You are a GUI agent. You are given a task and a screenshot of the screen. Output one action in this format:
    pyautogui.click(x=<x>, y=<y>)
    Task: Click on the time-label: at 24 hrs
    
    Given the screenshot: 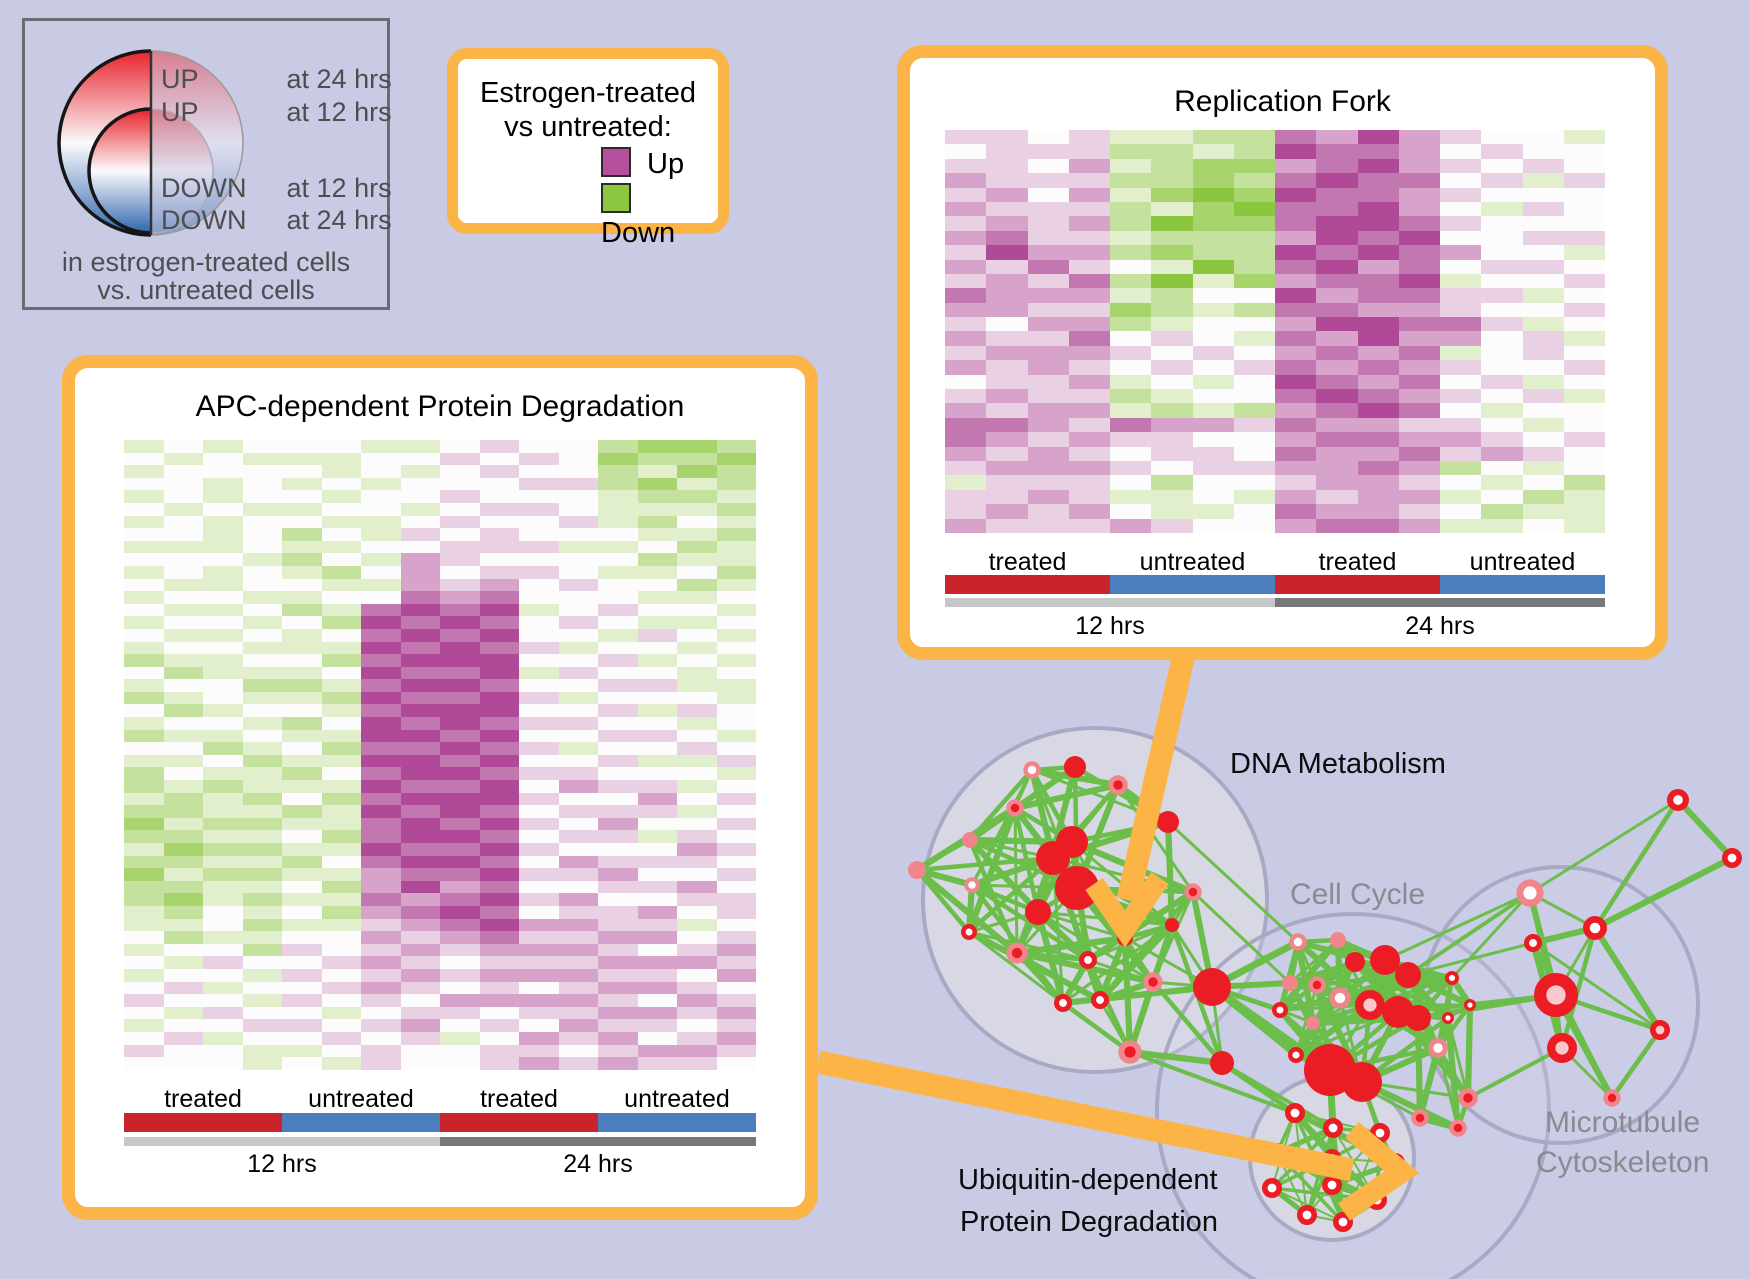 What is the action you would take?
    pyautogui.click(x=339, y=79)
    